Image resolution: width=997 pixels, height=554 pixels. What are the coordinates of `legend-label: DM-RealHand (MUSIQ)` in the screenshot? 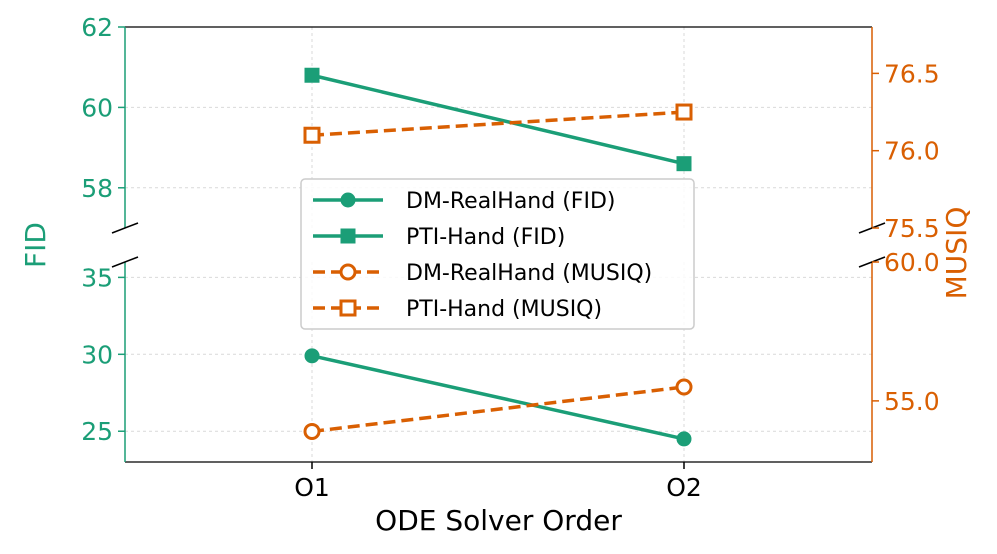 It's located at (529, 273).